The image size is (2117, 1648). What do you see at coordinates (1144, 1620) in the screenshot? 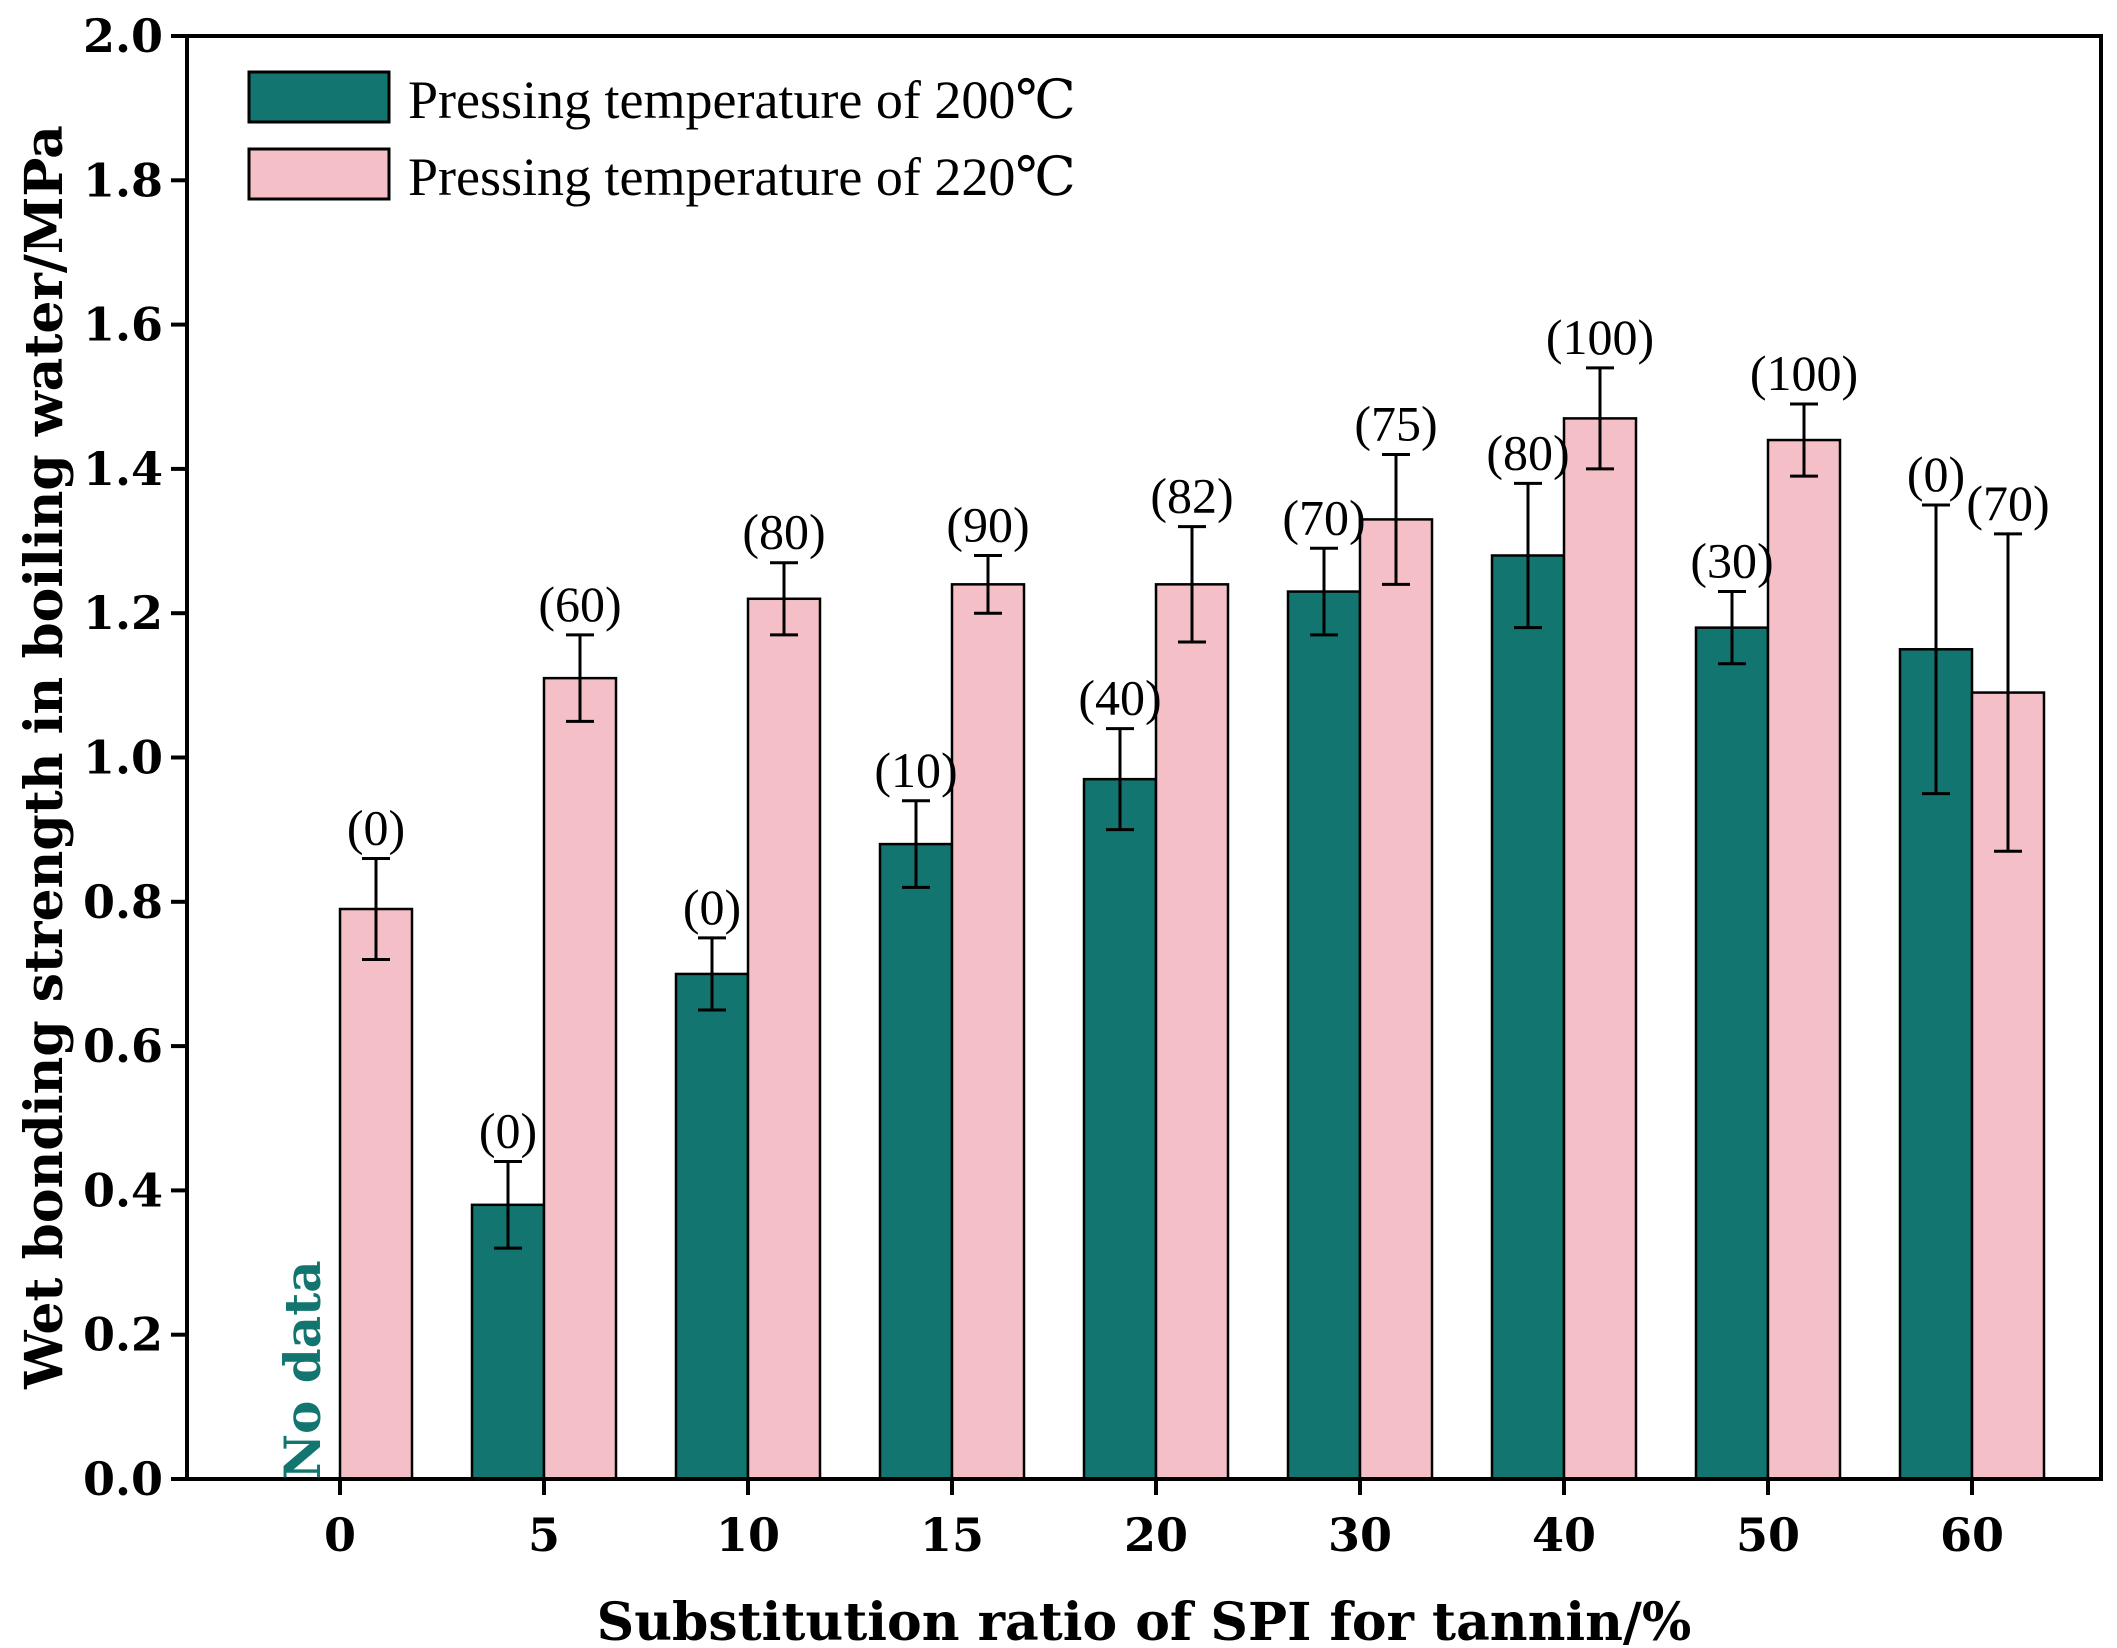
I see `x-axis-title: Substitution ratio of SPI for tannin/%` at bounding box center [1144, 1620].